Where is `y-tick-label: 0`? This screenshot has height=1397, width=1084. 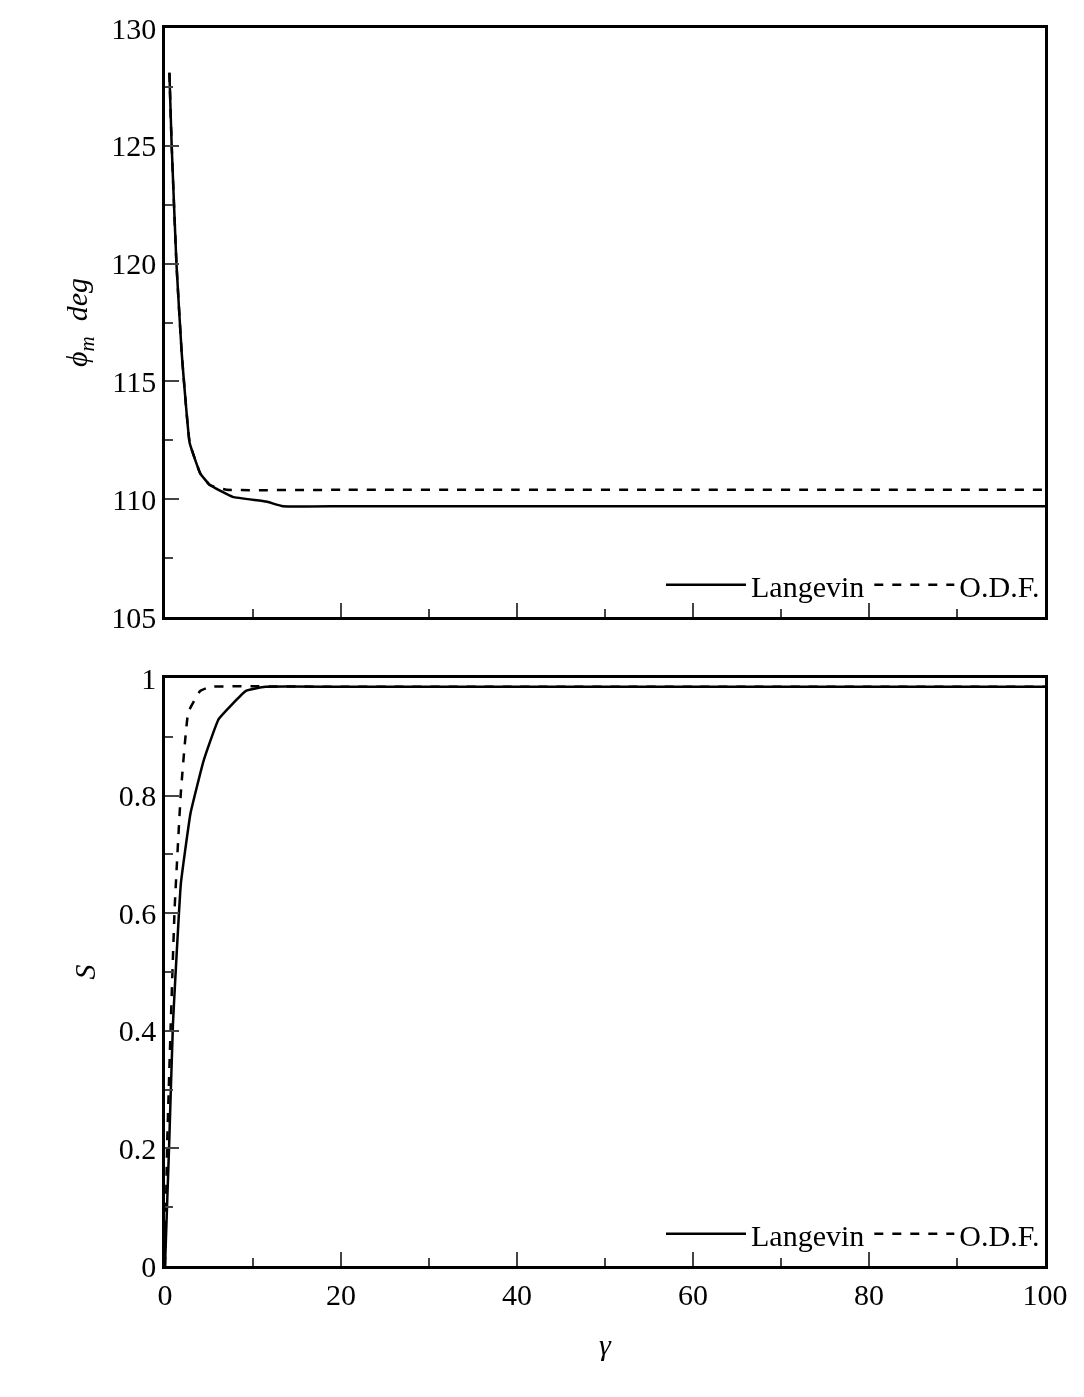
y-tick-label: 0 is located at coordinates (149, 1266).